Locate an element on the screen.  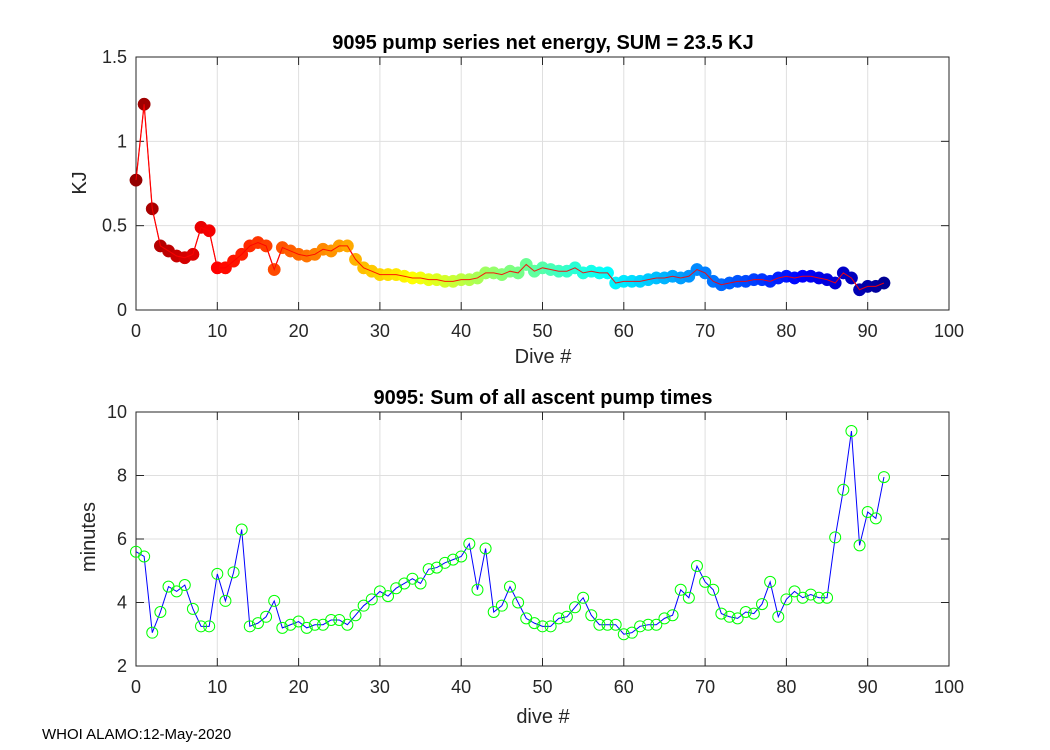
pump-ytick-label: 10 is located at coordinates (117, 412).